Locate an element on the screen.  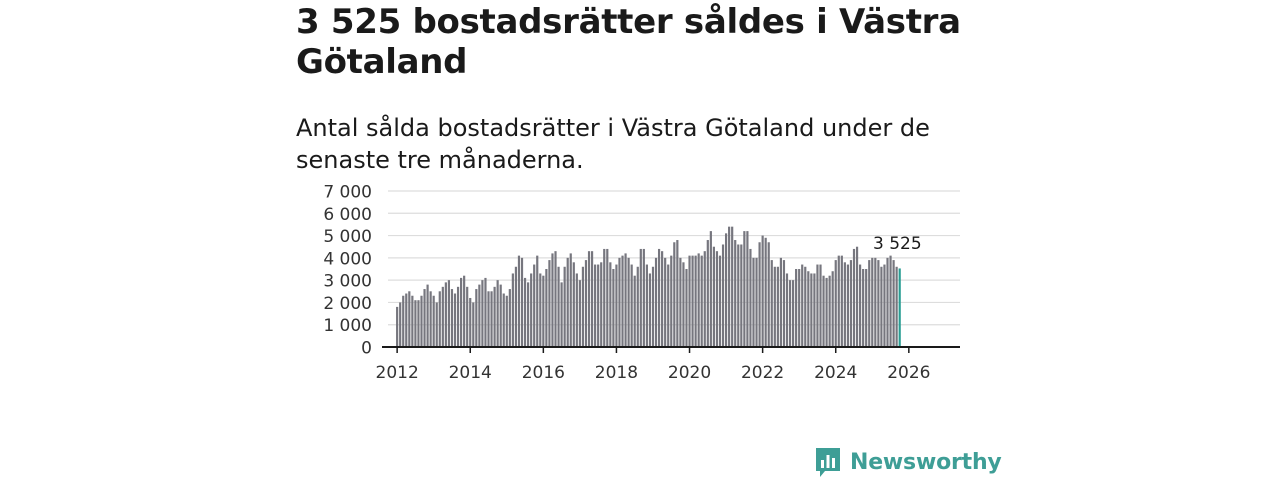
y-tick-label: 2 000 is located at coordinates (347, 304).